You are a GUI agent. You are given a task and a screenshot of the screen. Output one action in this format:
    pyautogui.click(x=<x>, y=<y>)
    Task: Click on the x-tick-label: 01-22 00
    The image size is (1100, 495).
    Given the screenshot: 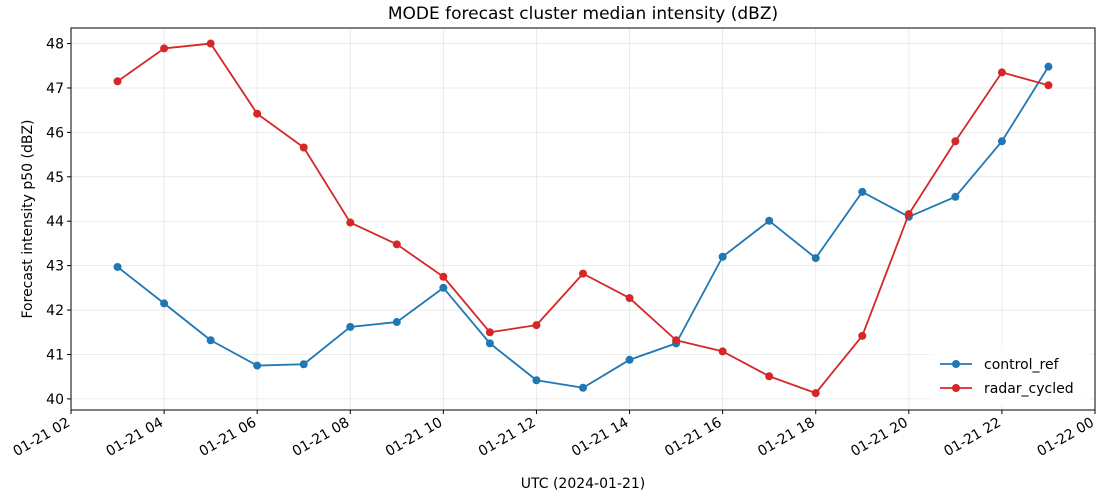 What is the action you would take?
    pyautogui.click(x=1065, y=437)
    